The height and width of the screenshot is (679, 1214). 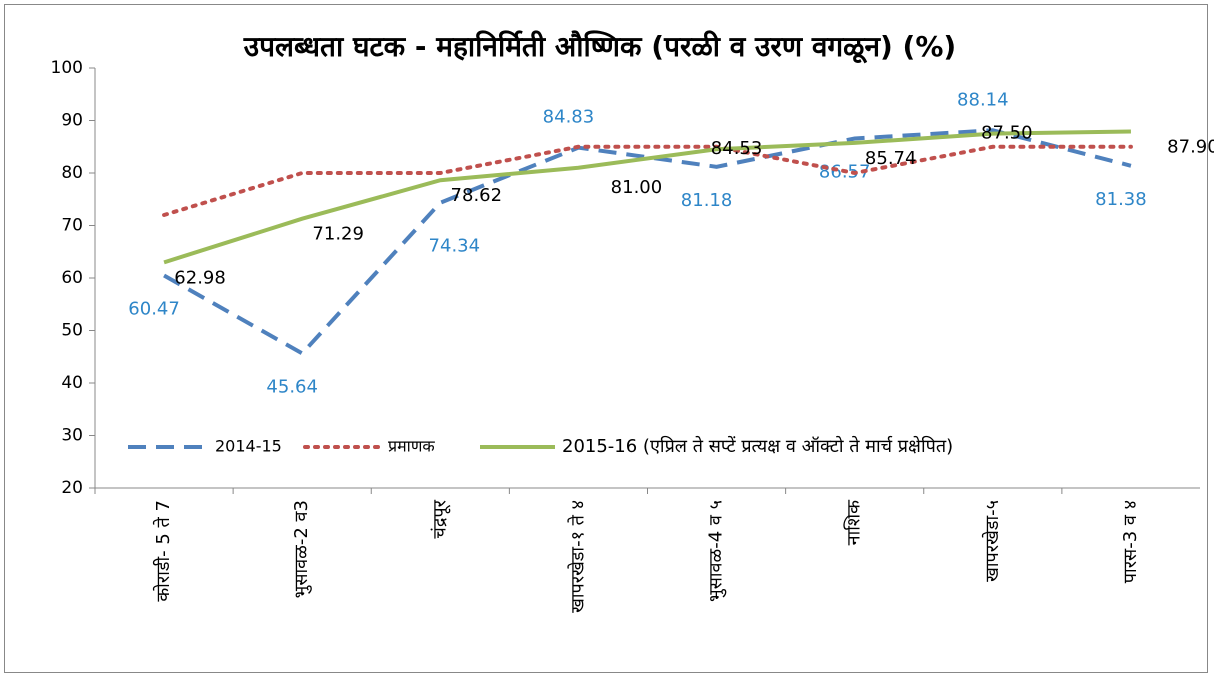 What do you see at coordinates (439, 518) in the screenshot?
I see `x-tick-label: चंद्रपूर` at bounding box center [439, 518].